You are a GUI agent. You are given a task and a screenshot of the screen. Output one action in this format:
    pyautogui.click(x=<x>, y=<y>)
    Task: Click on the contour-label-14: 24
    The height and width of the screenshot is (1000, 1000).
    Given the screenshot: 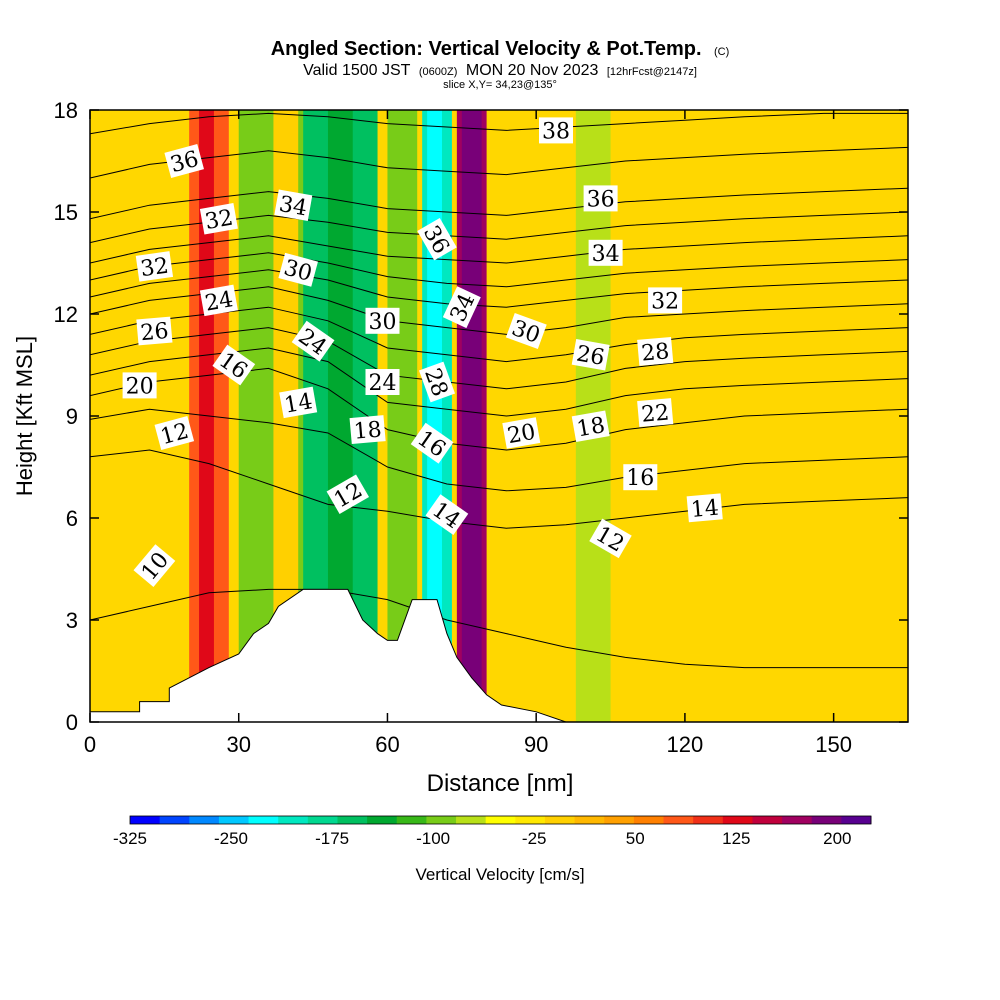 What is the action you would take?
    pyautogui.click(x=382, y=382)
    